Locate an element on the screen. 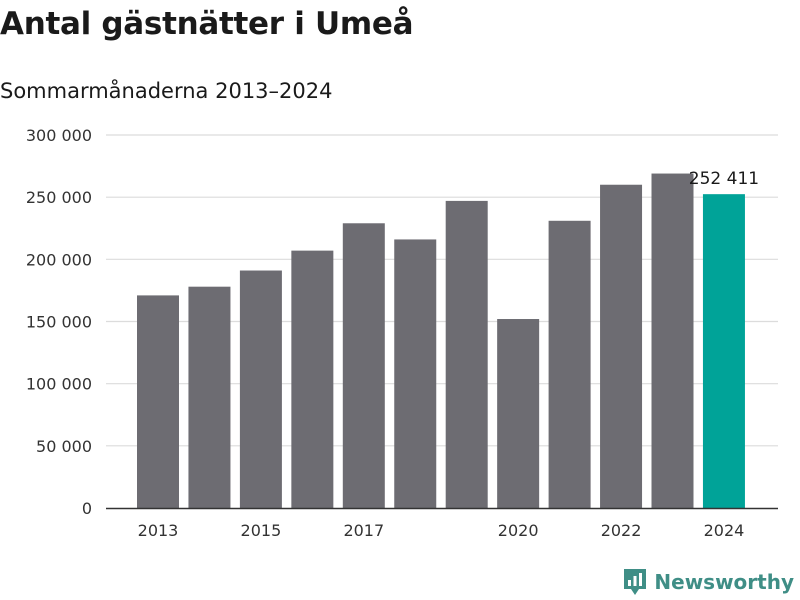  y-tick-label: 300 000 is located at coordinates (59, 135).